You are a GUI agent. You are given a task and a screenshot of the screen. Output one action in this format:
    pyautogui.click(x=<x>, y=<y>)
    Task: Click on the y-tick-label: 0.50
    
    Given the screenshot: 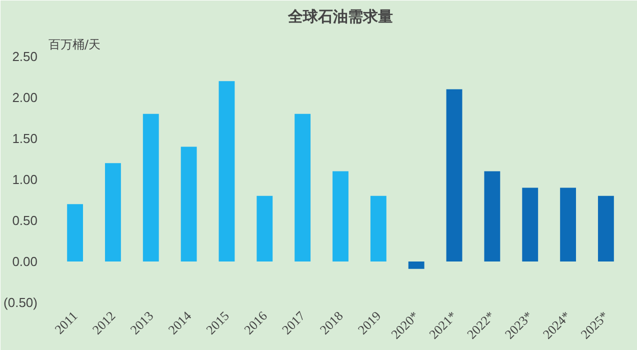 What is the action you would take?
    pyautogui.click(x=25, y=220)
    